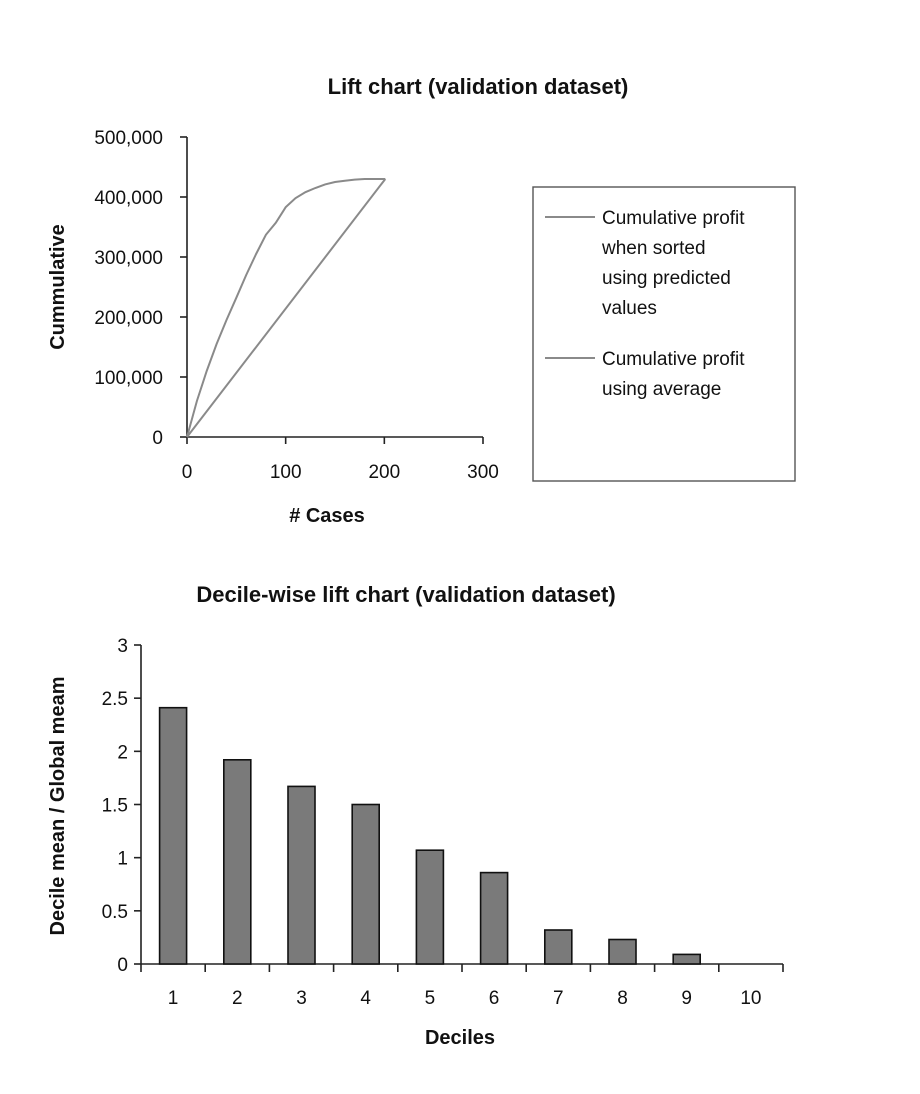 The width and height of the screenshot is (920, 1094). Describe the element at coordinates (483, 472) in the screenshot. I see `lift-chart-x-tick-label: 300` at that location.